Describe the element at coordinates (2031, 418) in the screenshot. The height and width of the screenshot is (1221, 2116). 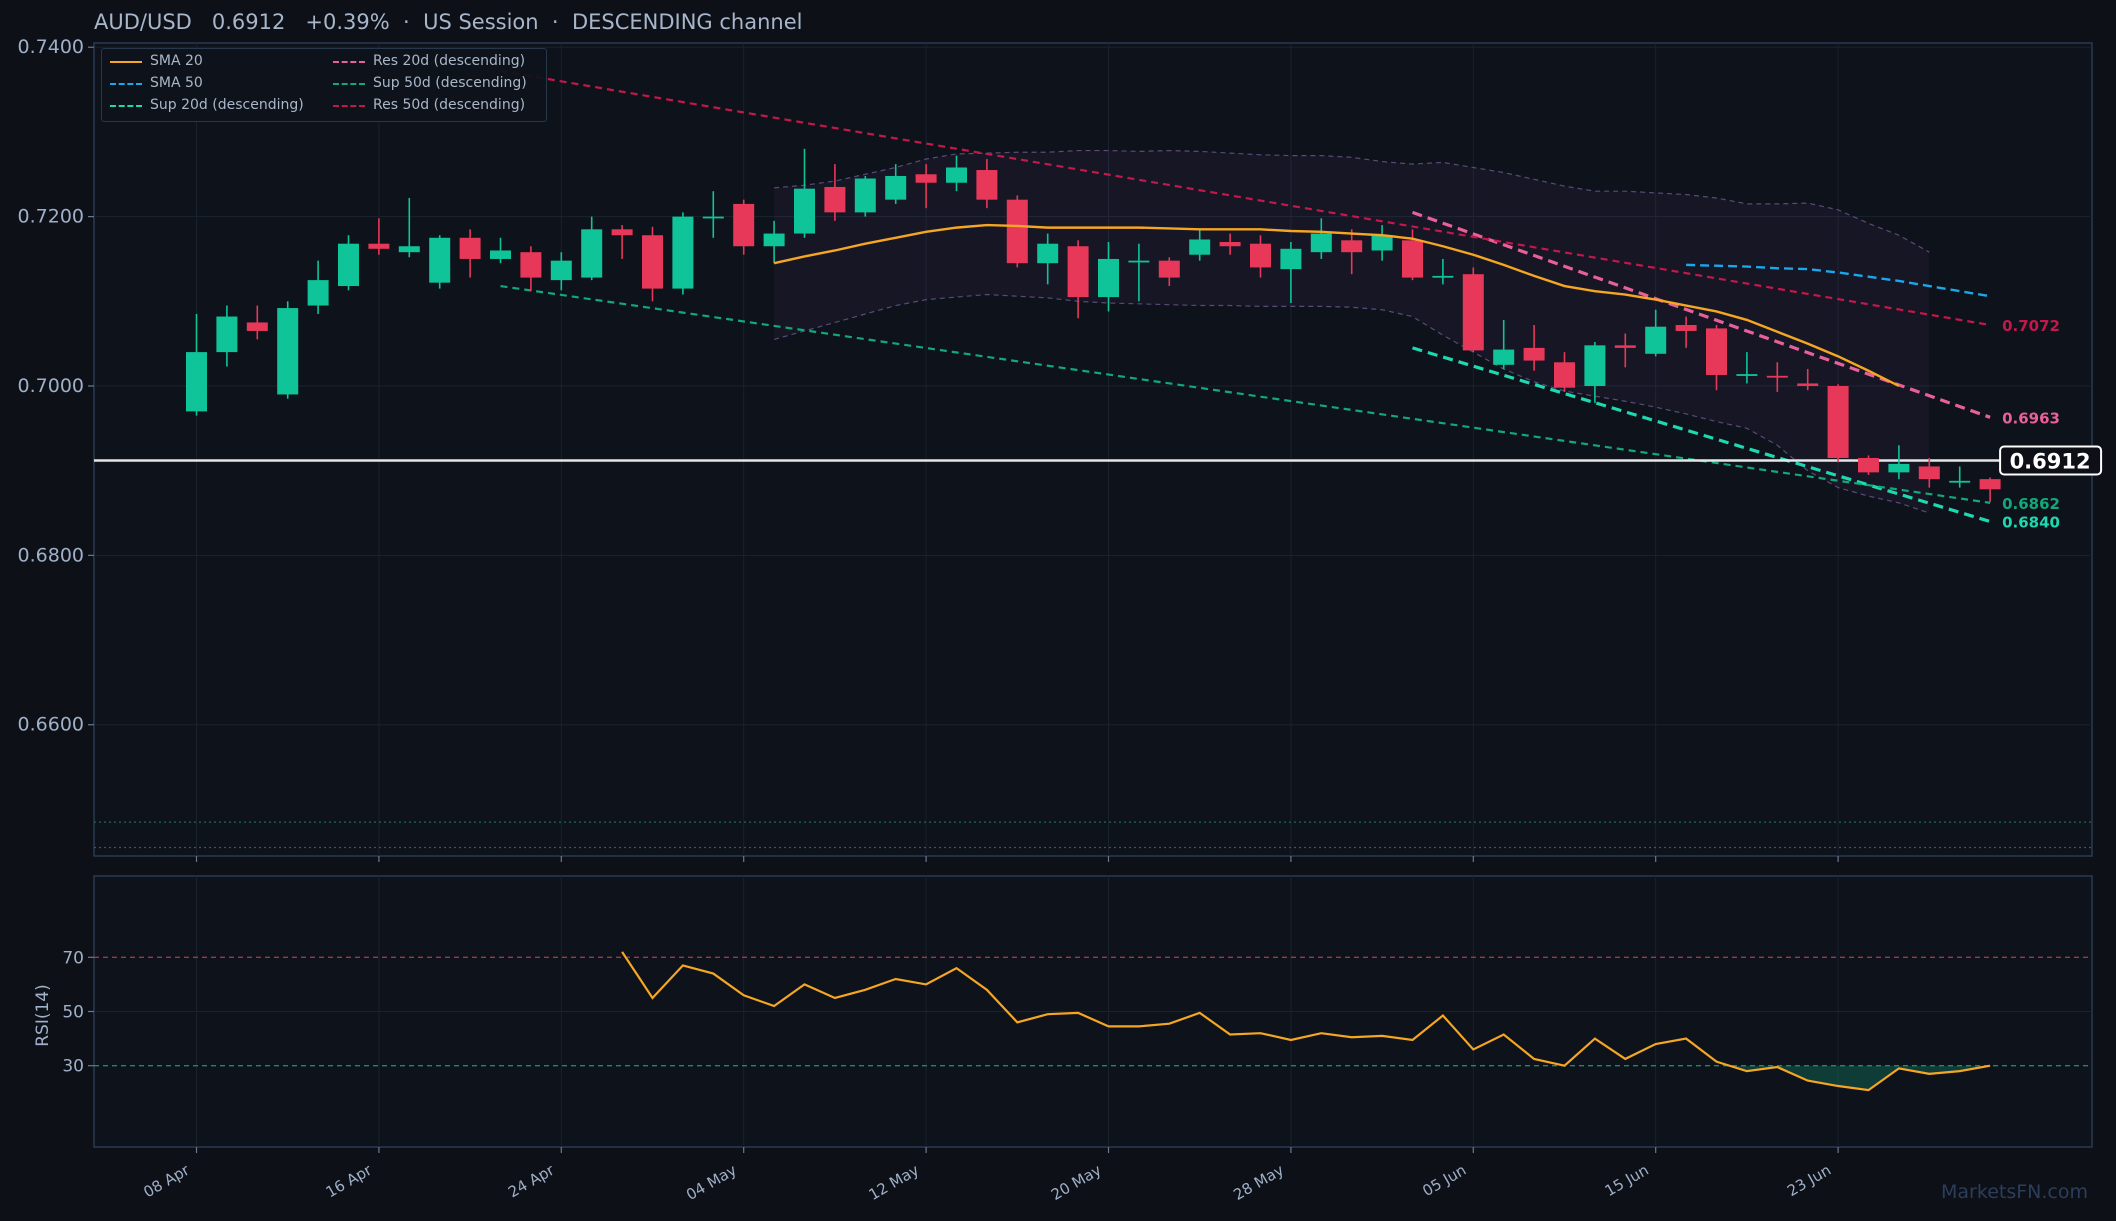
I see `level-label: 0.6963` at that location.